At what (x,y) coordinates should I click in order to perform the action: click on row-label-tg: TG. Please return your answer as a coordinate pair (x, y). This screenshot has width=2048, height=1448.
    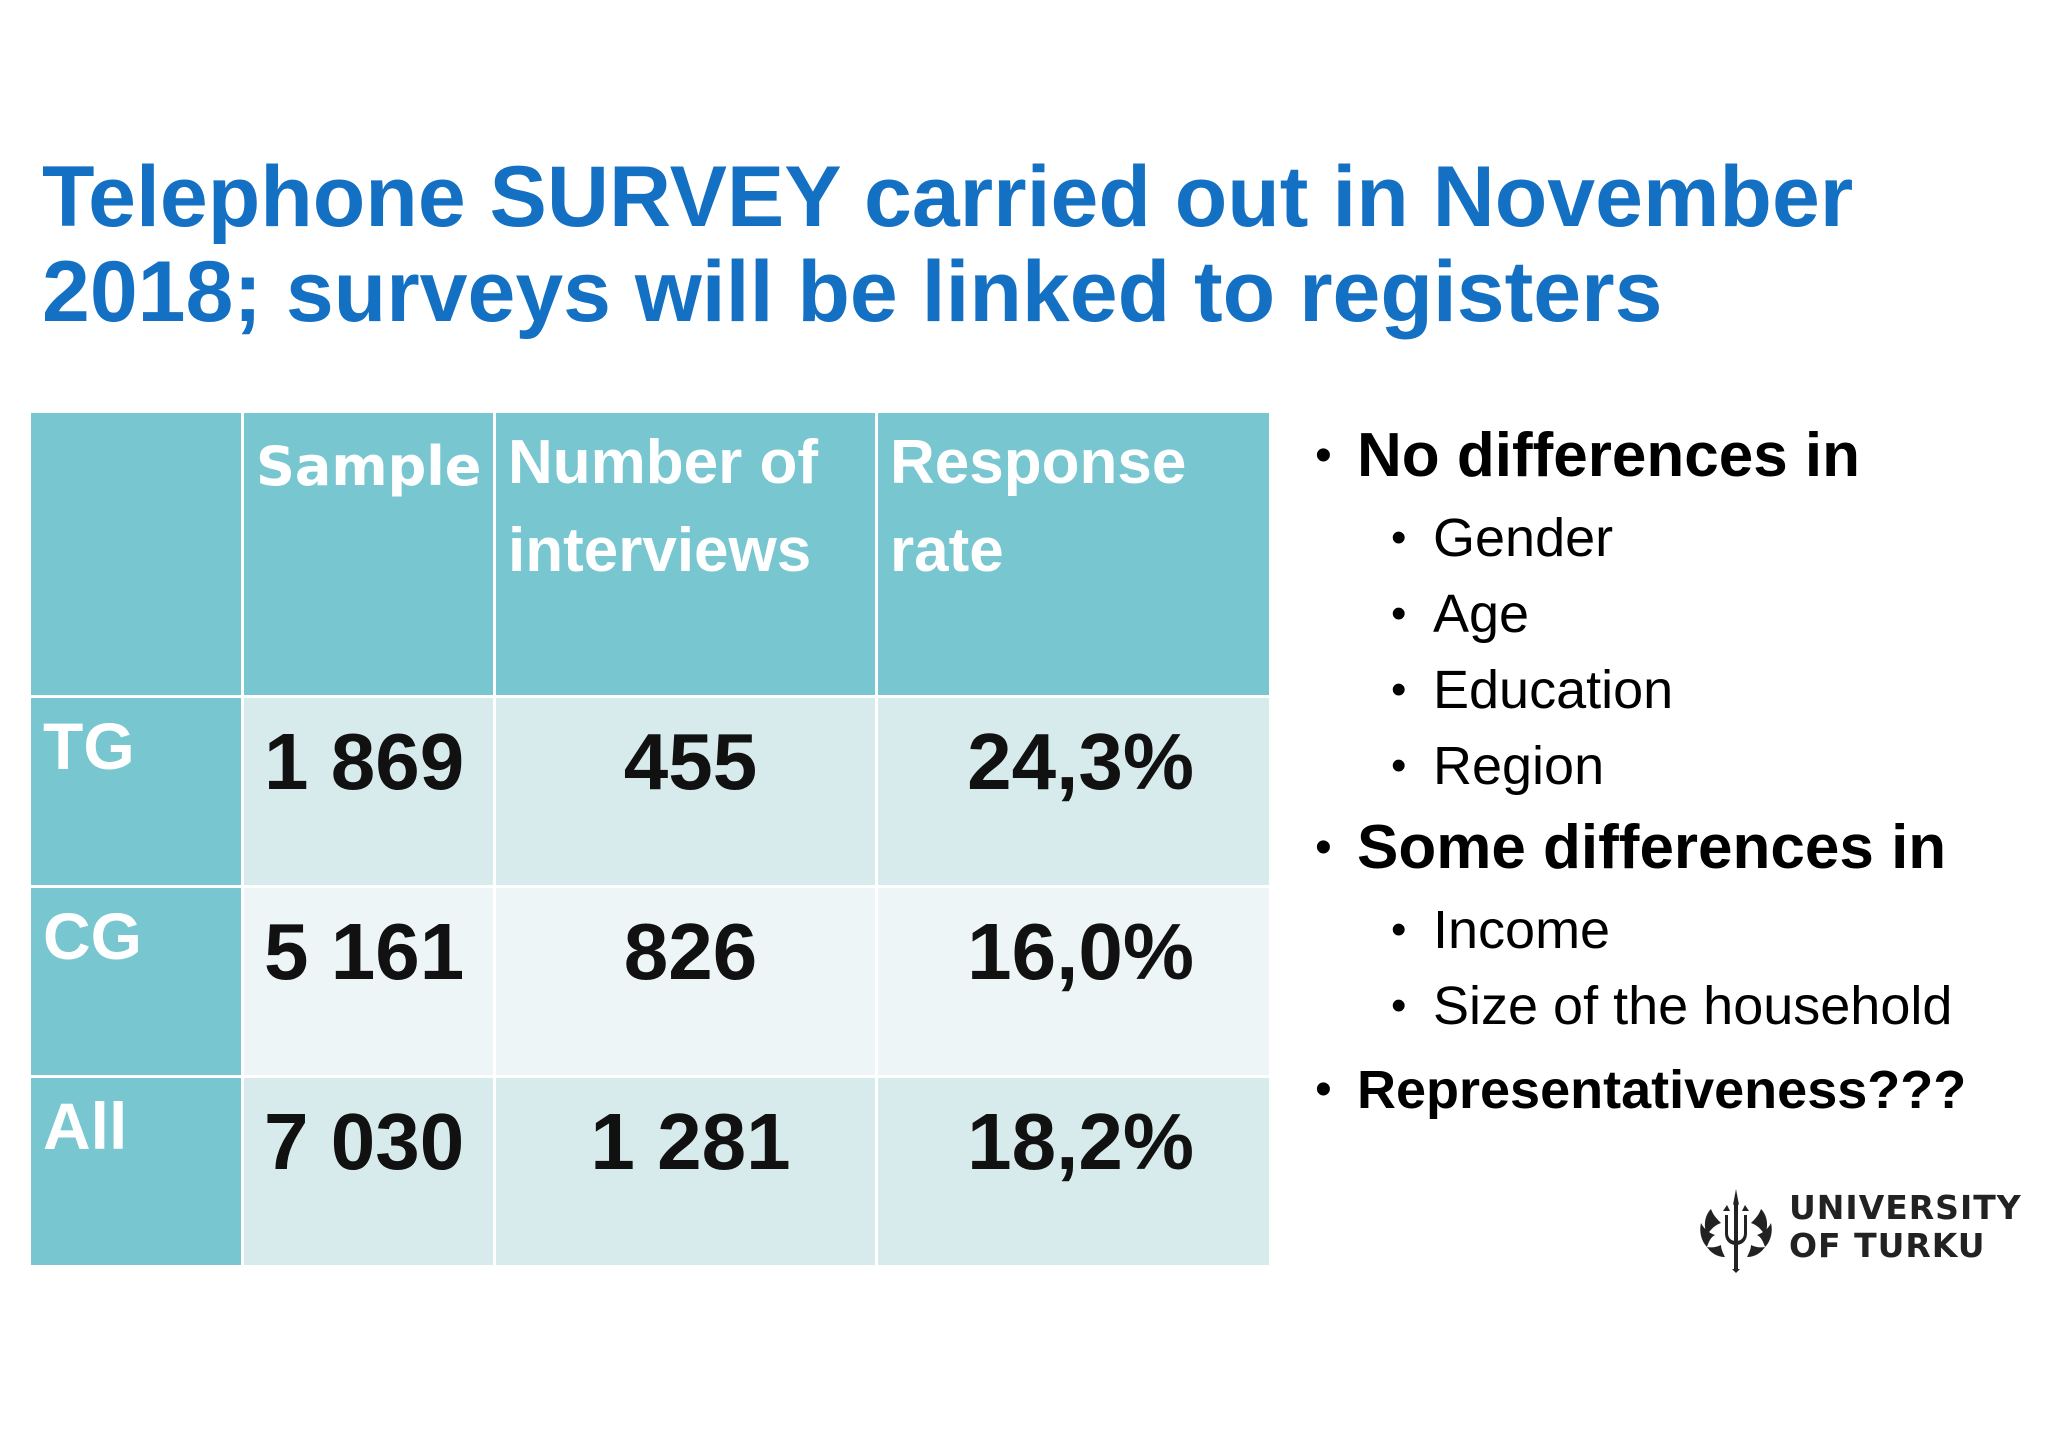
    Looking at the image, I should click on (136, 791).